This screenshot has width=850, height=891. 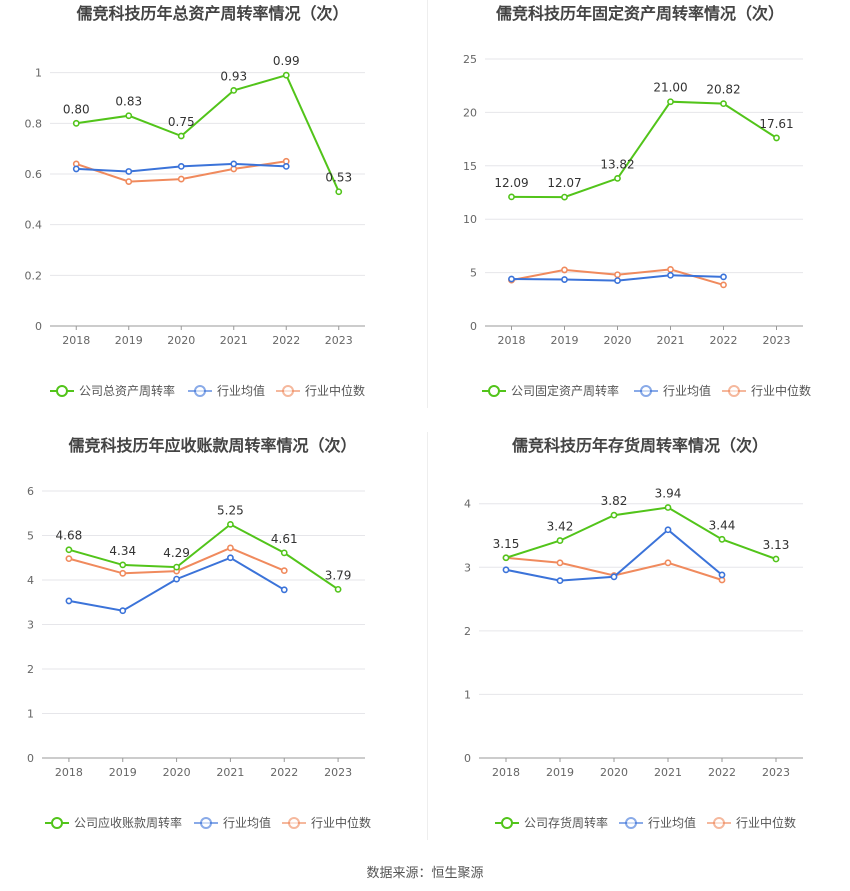 I want to click on y-tick-label: 4, so click(x=467, y=504).